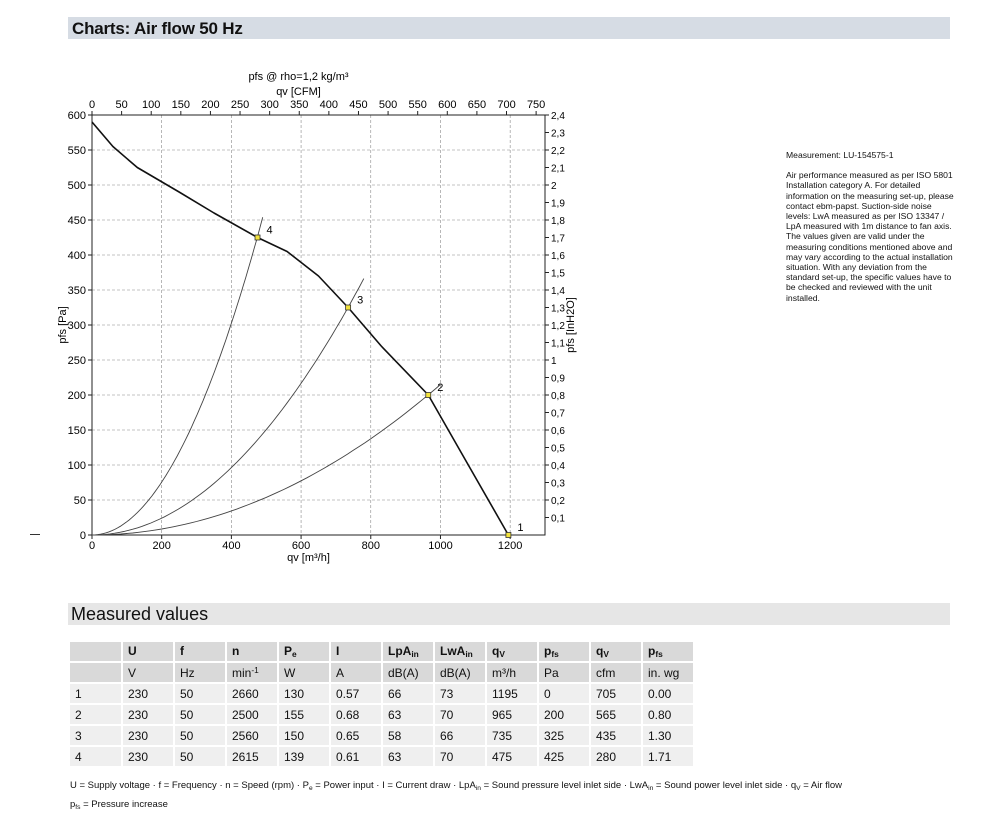 The image size is (1000, 820). Describe the element at coordinates (564, 693) in the screenshot. I see `table-cell: 0` at that location.